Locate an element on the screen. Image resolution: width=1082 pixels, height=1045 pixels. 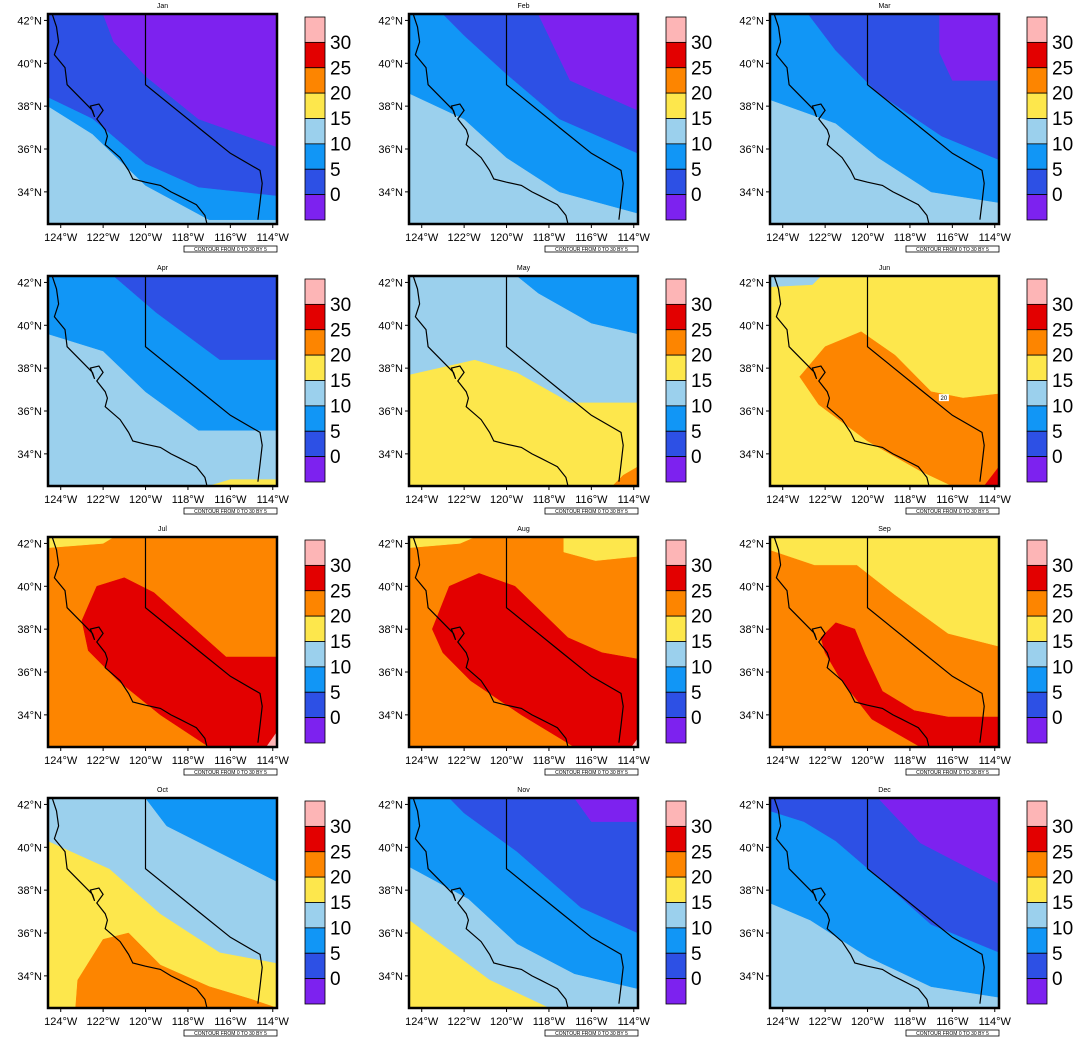
colorbar: 30 25 20 15 10 5 0 is located at coordinates (327, 118).